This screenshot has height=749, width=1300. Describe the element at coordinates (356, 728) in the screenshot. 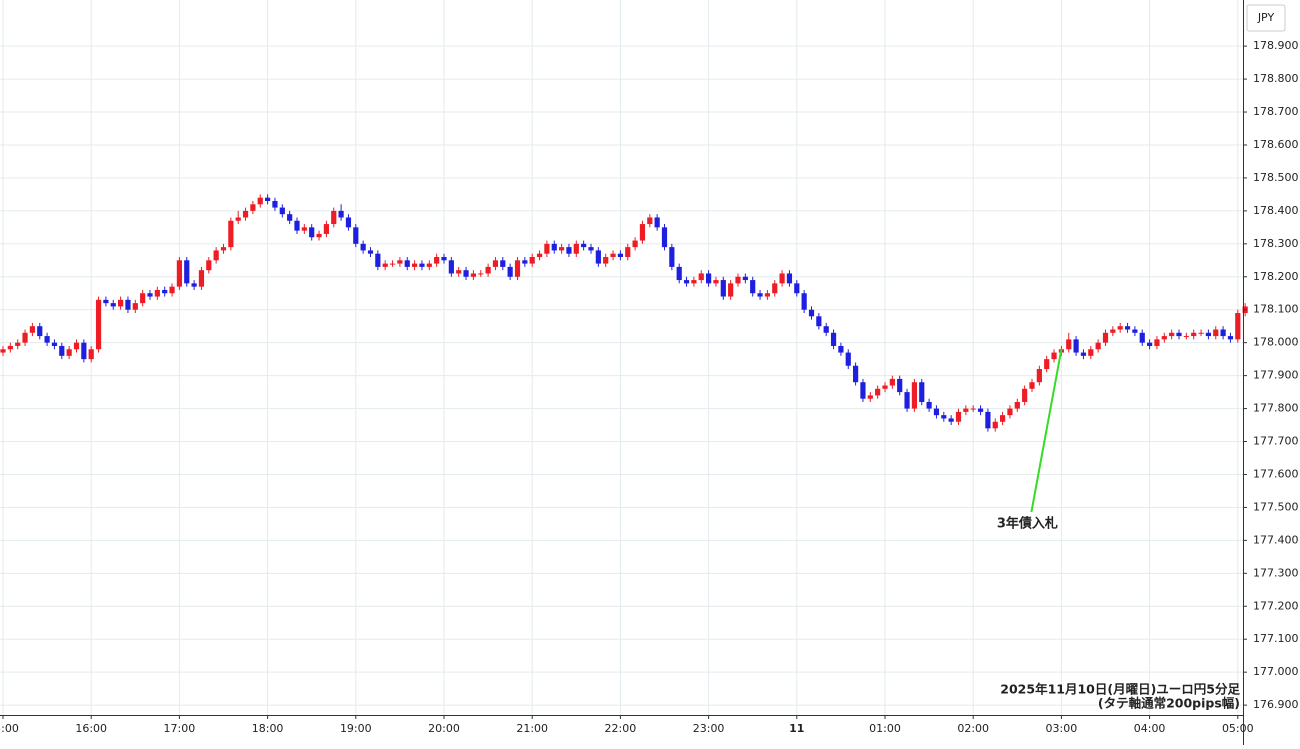

I see `x-tick-label: 19:00` at that location.